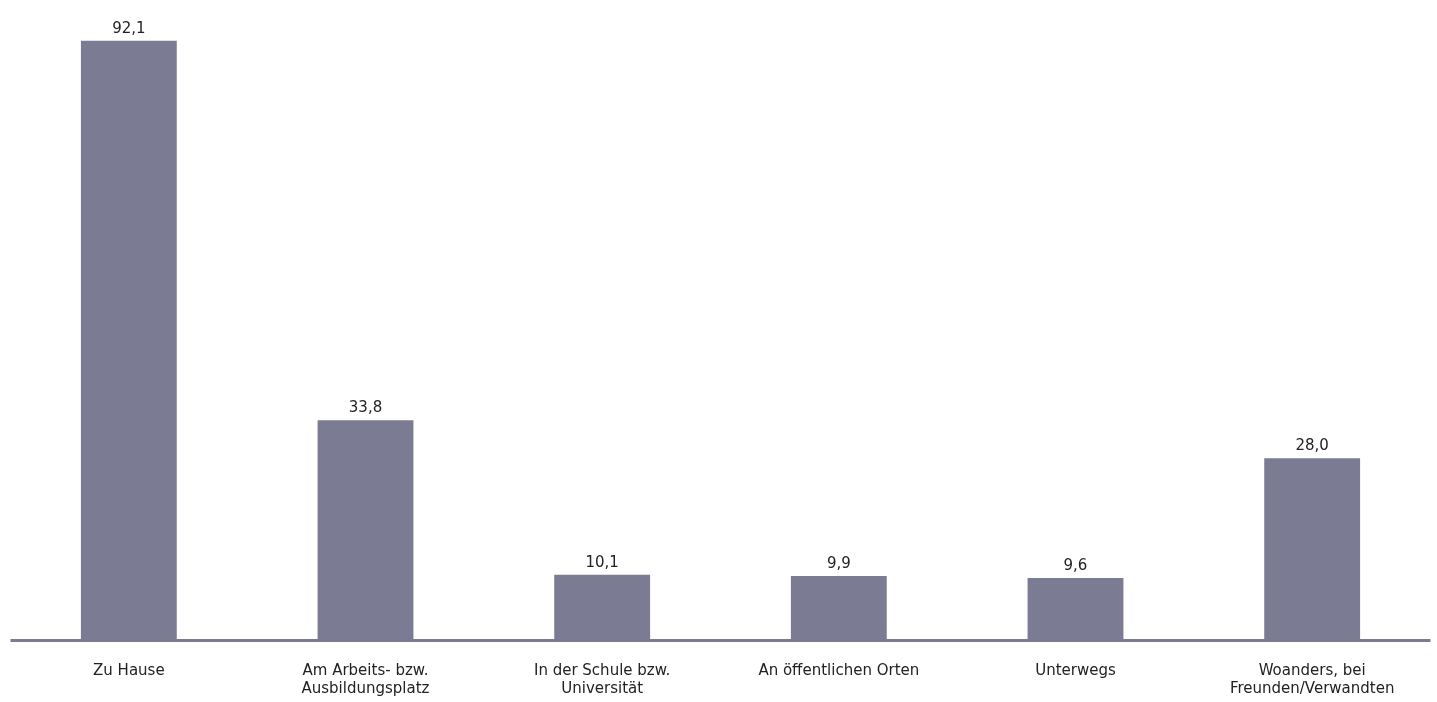 The height and width of the screenshot is (702, 1437). What do you see at coordinates (838, 563) in the screenshot?
I see `data-label: 9,9` at bounding box center [838, 563].